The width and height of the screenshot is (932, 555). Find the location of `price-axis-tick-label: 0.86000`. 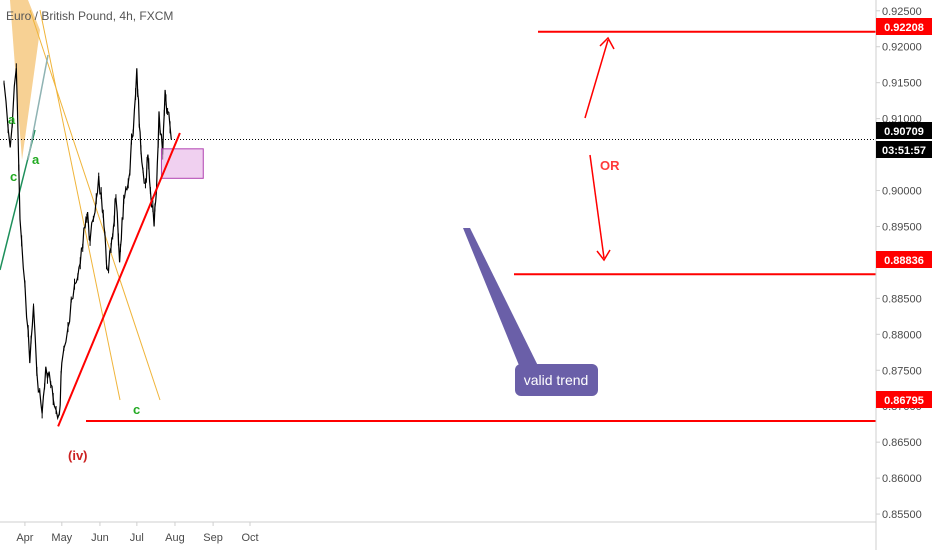

price-axis-tick-label: 0.86000 is located at coordinates (902, 479).